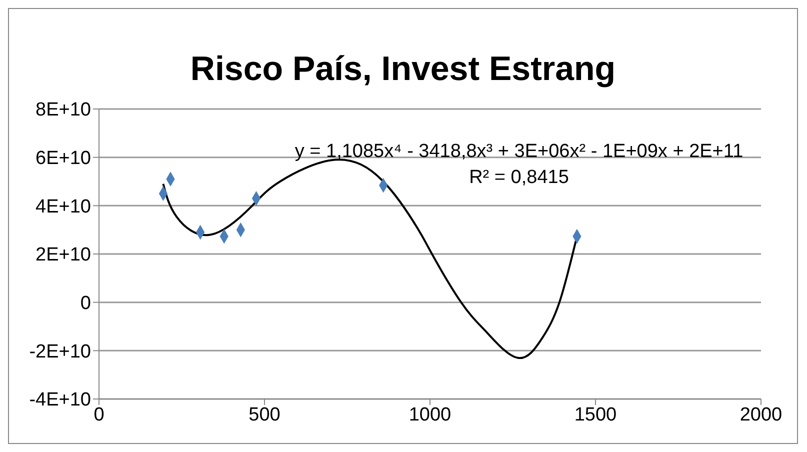  I want to click on y-tick-label: 4E+10, so click(63, 207).